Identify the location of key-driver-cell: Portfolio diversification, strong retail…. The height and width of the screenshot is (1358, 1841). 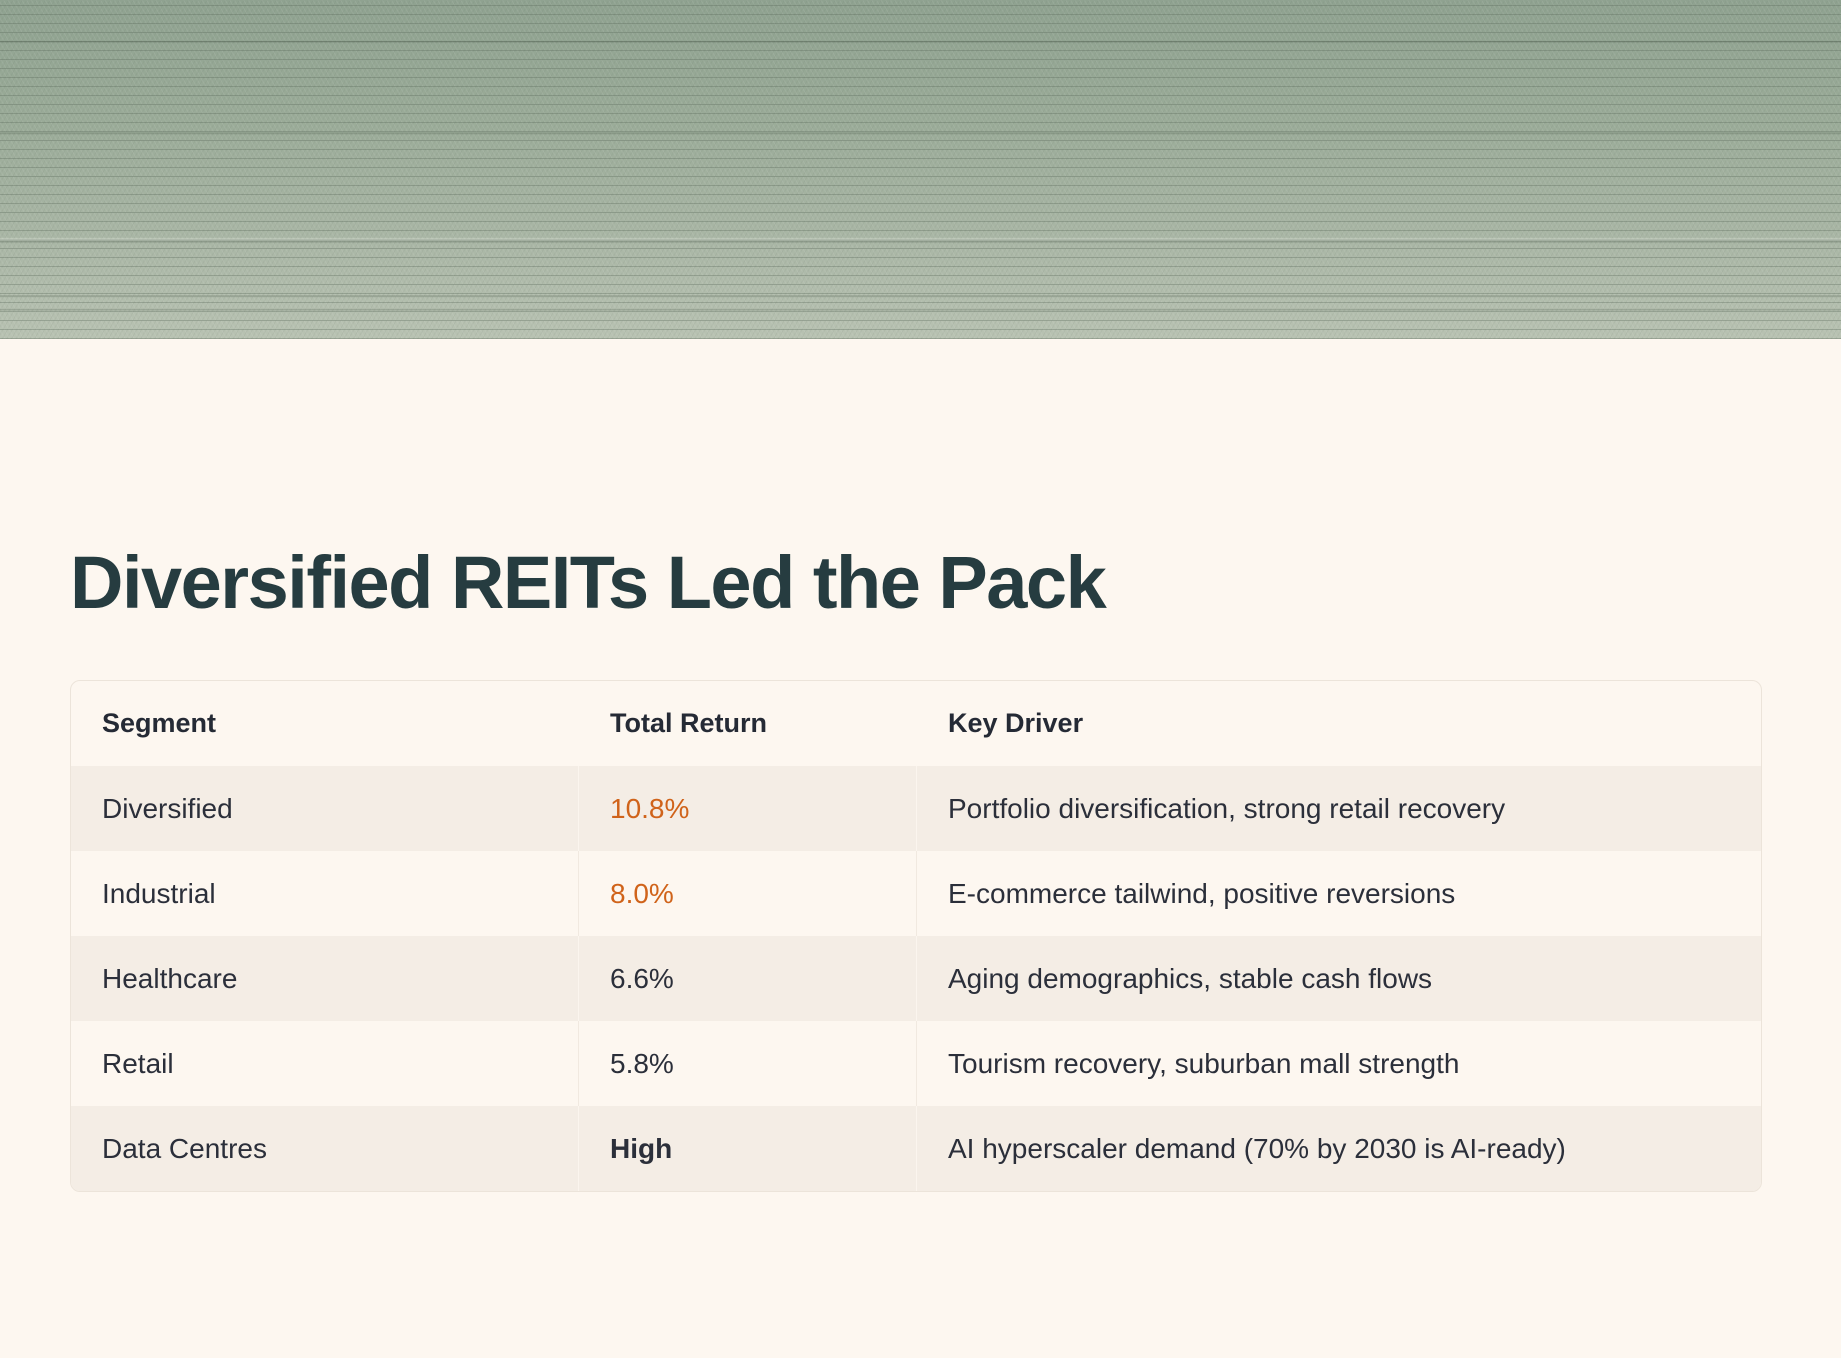
(1227, 808).